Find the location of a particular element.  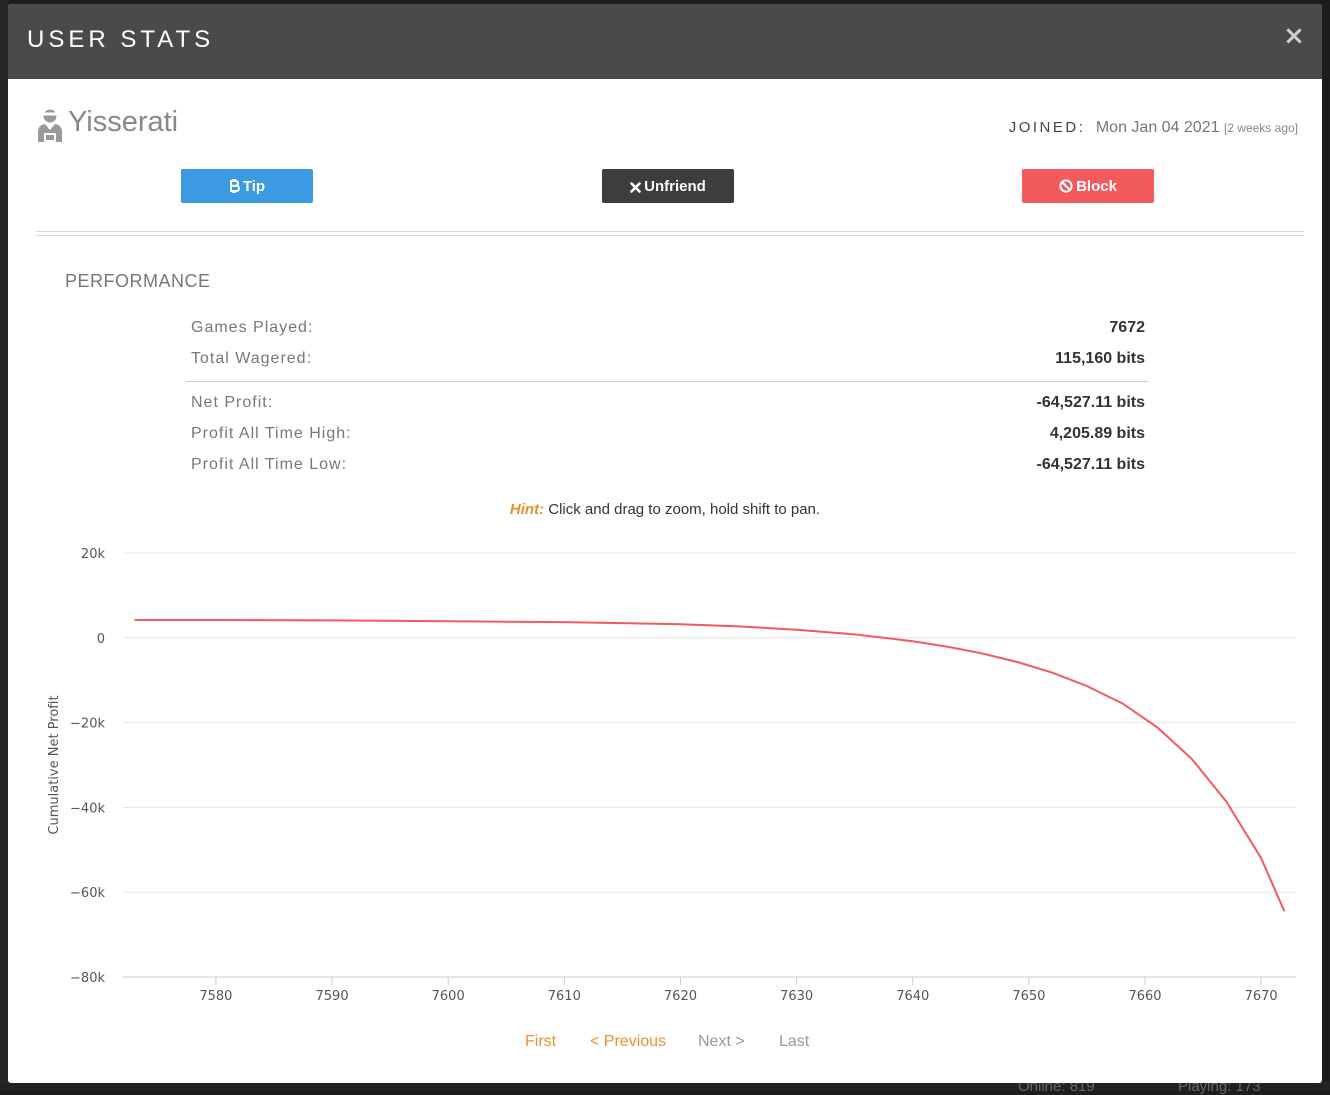

stat-label: Profit All Time High: is located at coordinates (271, 433).